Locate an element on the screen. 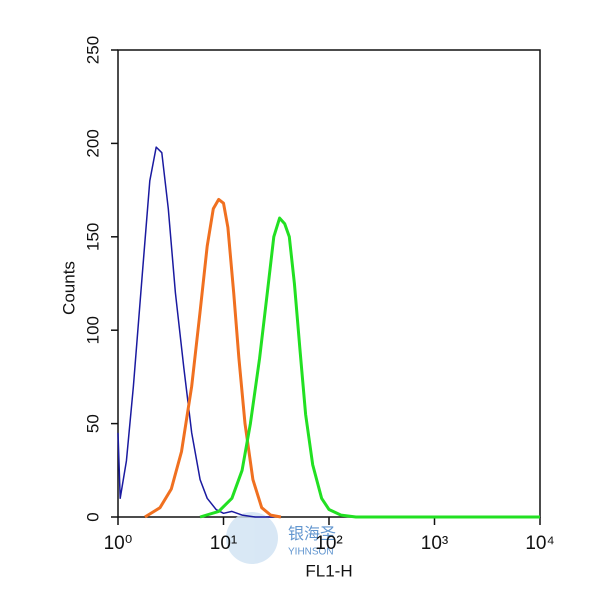 This screenshot has width=589, height=605. y-tick-label: 150 is located at coordinates (92, 237).